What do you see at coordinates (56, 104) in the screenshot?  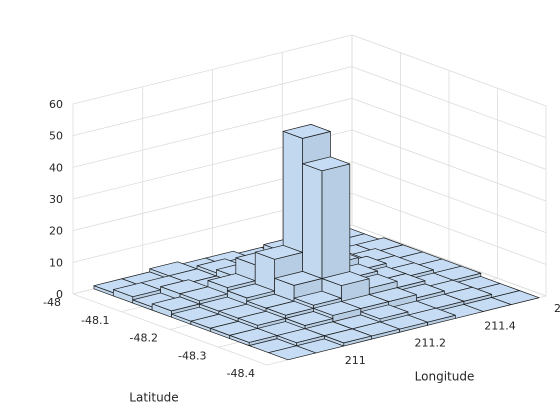 I see `z-tick-label: 60` at bounding box center [56, 104].